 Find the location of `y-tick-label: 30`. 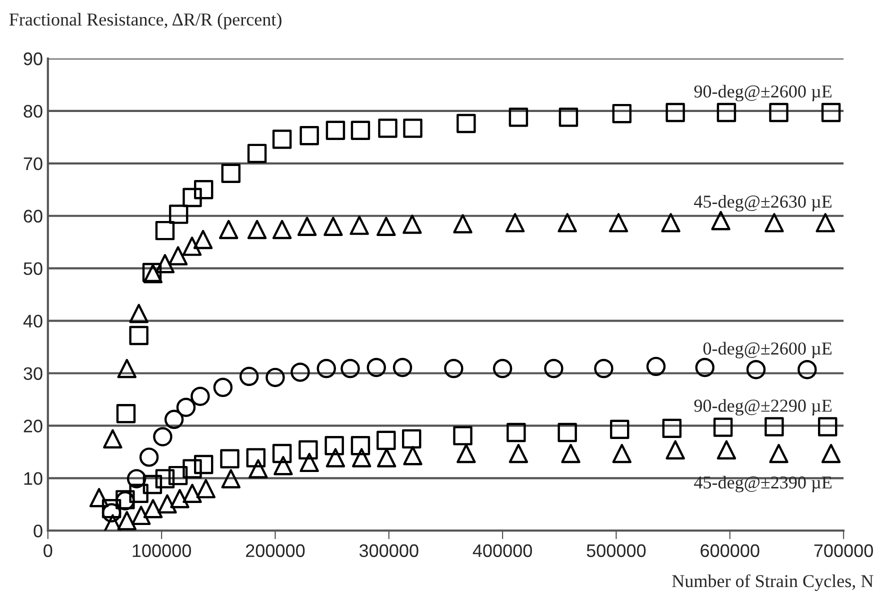

y-tick-label: 30 is located at coordinates (33, 373).